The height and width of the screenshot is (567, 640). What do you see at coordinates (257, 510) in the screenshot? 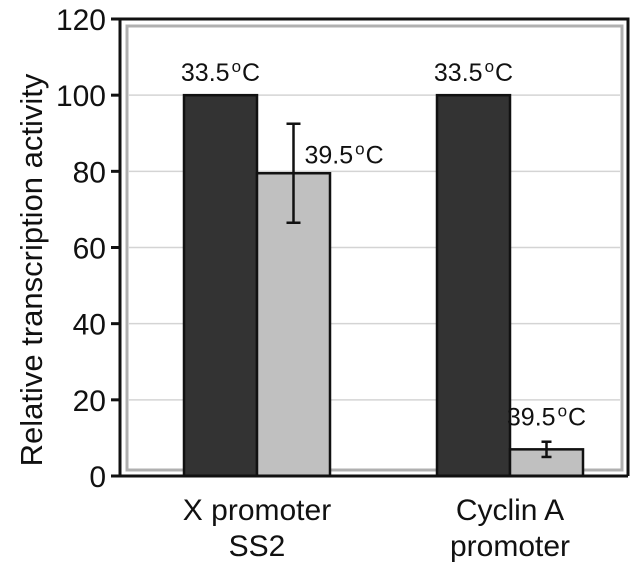
I see `x-category-label-line1: X promoter` at bounding box center [257, 510].